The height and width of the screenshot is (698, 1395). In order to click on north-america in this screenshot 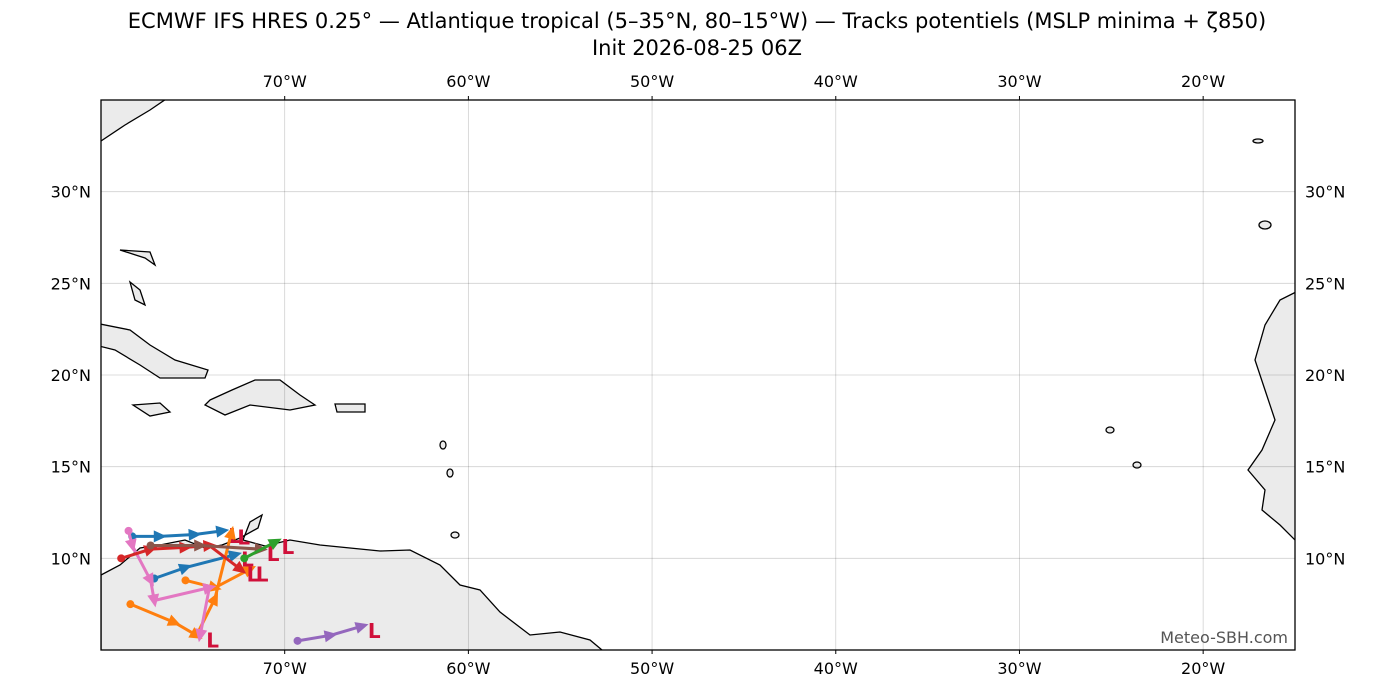, I will do `click(133, 121)`.